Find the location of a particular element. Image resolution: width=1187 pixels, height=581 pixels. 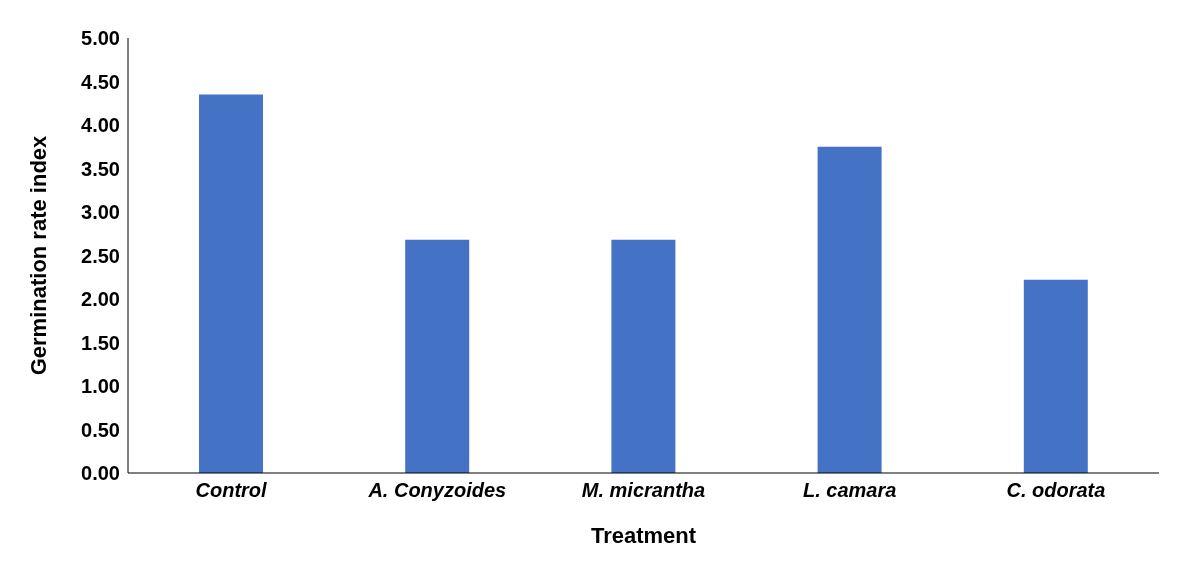

y-tick-label: 0.50 is located at coordinates (100, 429).